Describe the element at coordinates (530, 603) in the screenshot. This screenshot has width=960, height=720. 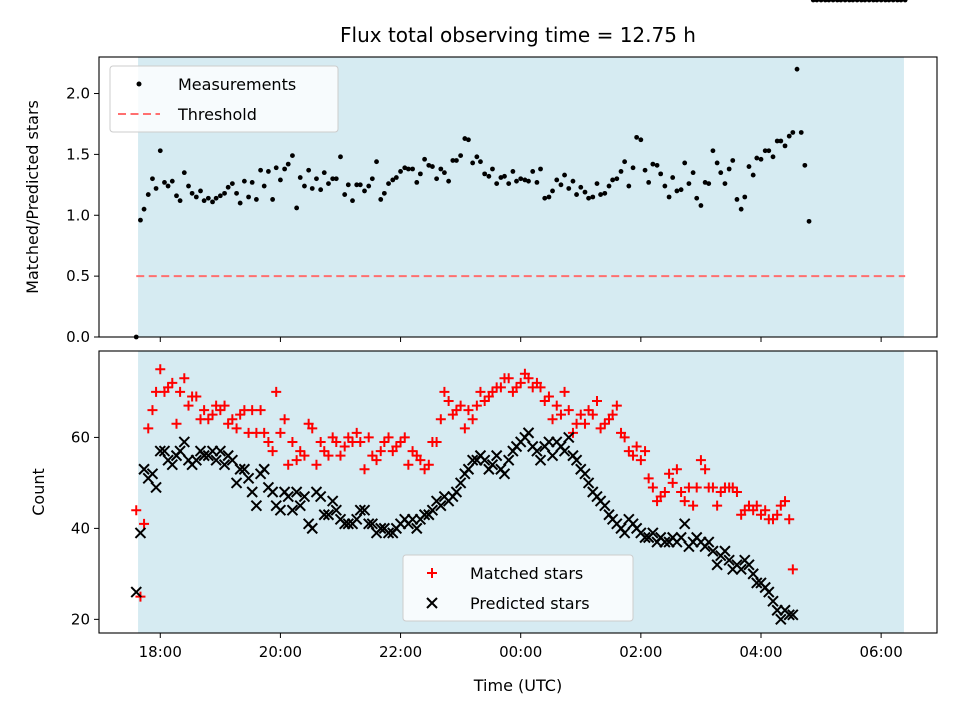
I see `legend-label-predicted: Predicted stars` at that location.